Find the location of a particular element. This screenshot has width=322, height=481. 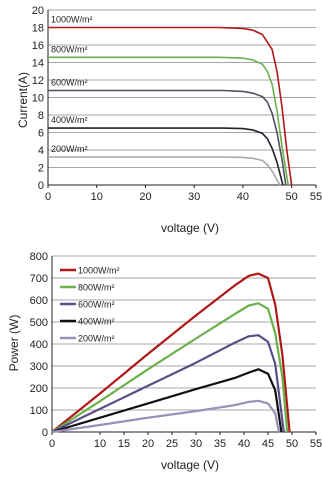

chart1-ylabel: Current(A) is located at coordinates (23, 100).